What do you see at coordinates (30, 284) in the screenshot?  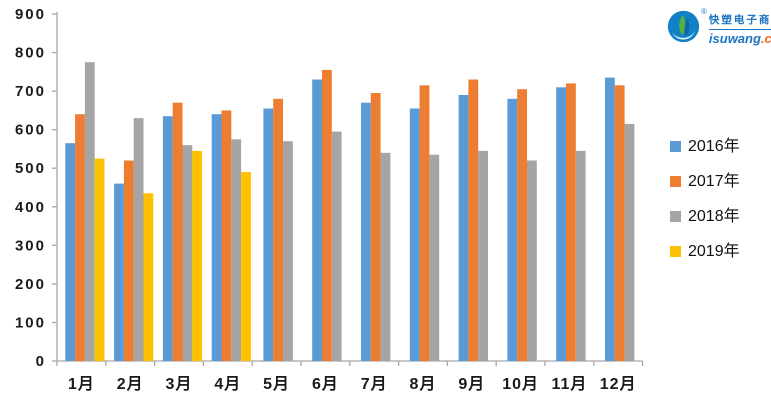 I see `y-axis-label: 200` at bounding box center [30, 284].